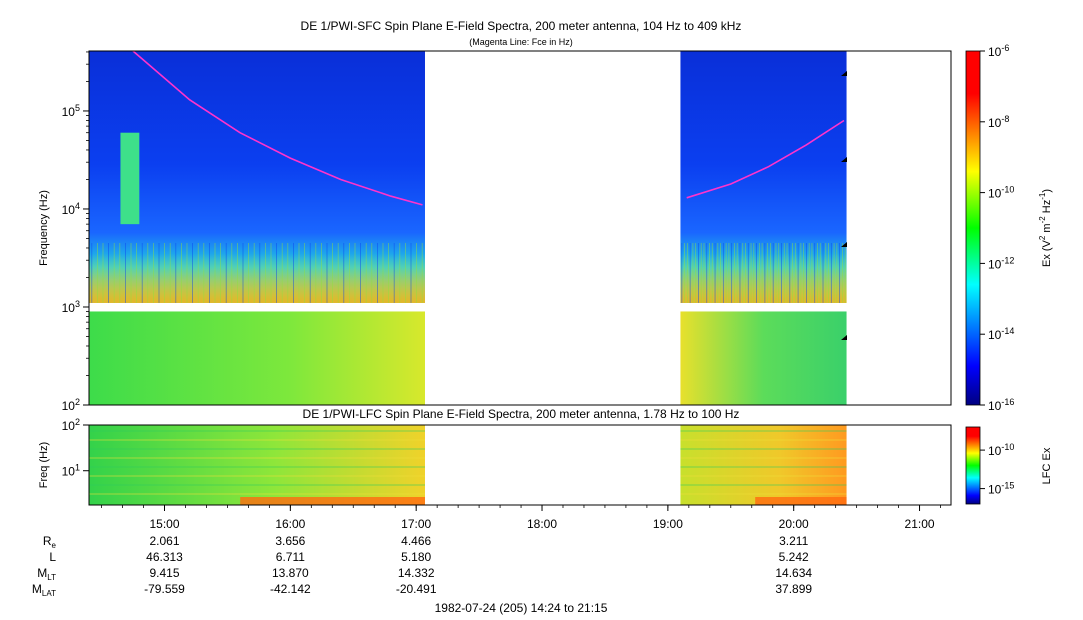 Image resolution: width=1083 pixels, height=620 pixels. Describe the element at coordinates (290, 524) in the screenshot. I see `time-tick-label: 16:00` at that location.